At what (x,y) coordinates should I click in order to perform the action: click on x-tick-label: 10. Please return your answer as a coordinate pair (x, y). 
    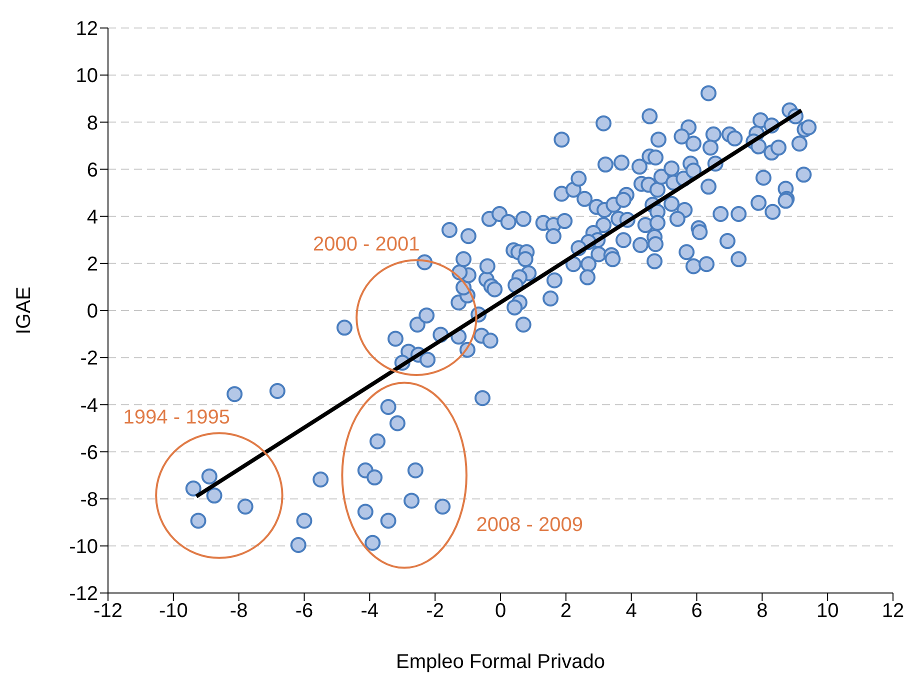
    Looking at the image, I should click on (827, 611).